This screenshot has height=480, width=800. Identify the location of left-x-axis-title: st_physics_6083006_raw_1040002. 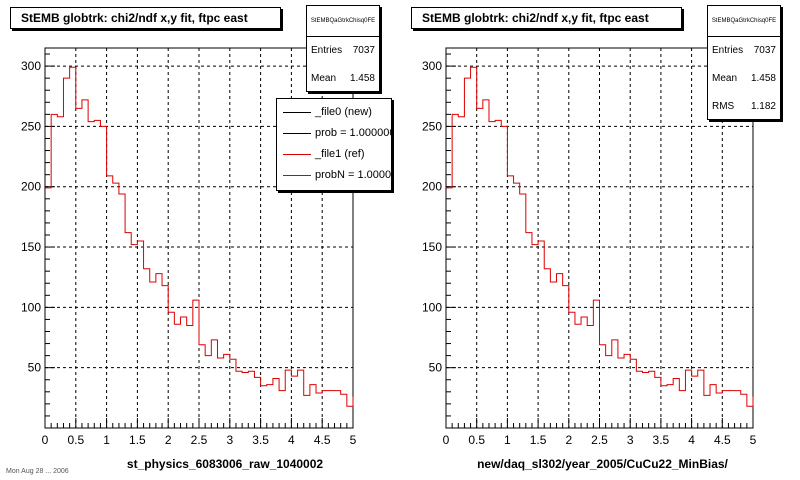
(225, 464).